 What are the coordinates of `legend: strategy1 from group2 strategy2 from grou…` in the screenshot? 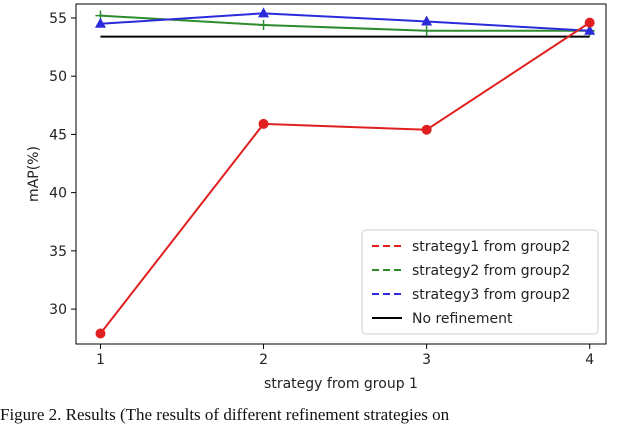 It's located at (480, 282).